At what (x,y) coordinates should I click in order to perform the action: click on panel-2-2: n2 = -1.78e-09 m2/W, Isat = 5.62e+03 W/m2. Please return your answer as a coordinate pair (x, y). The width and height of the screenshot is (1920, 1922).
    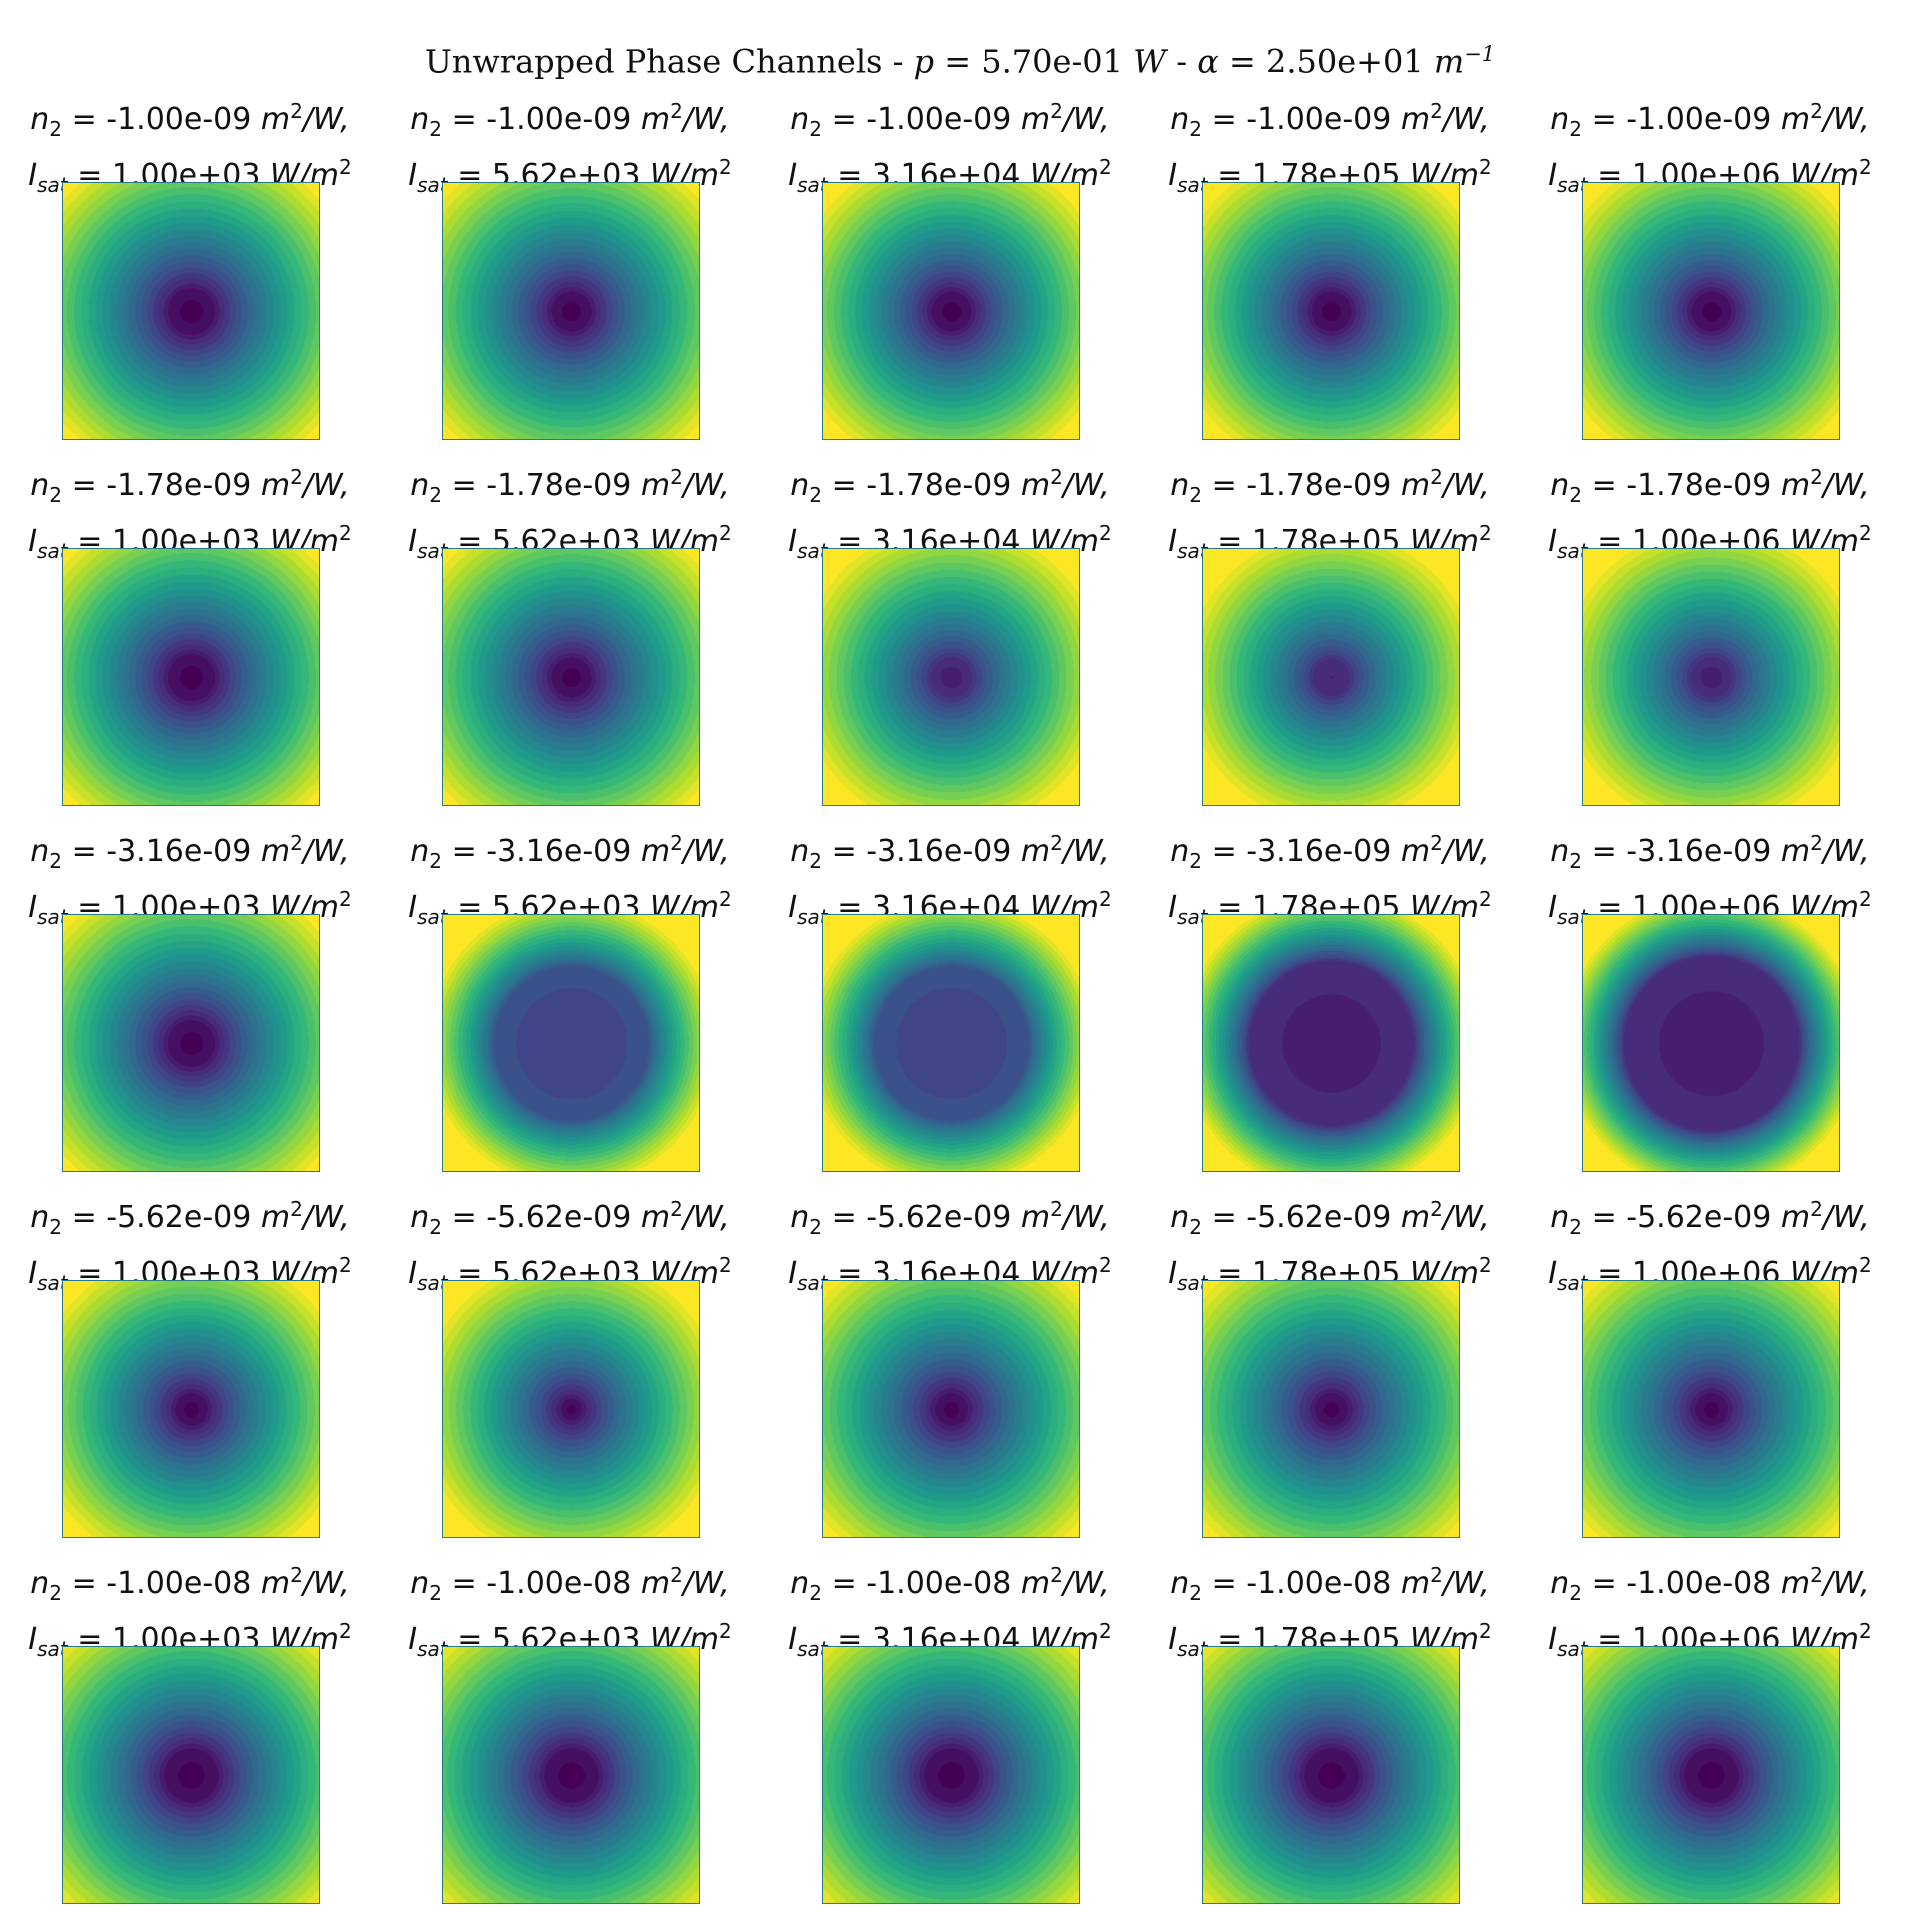
    Looking at the image, I should click on (570, 641).